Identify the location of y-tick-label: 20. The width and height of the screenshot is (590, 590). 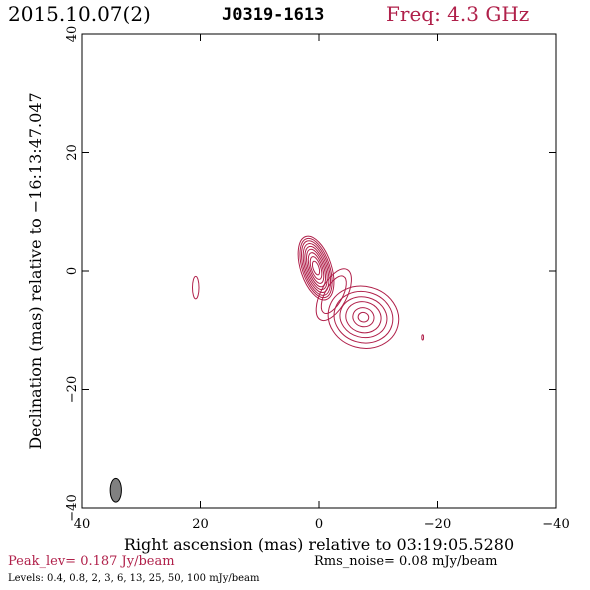
(72, 152).